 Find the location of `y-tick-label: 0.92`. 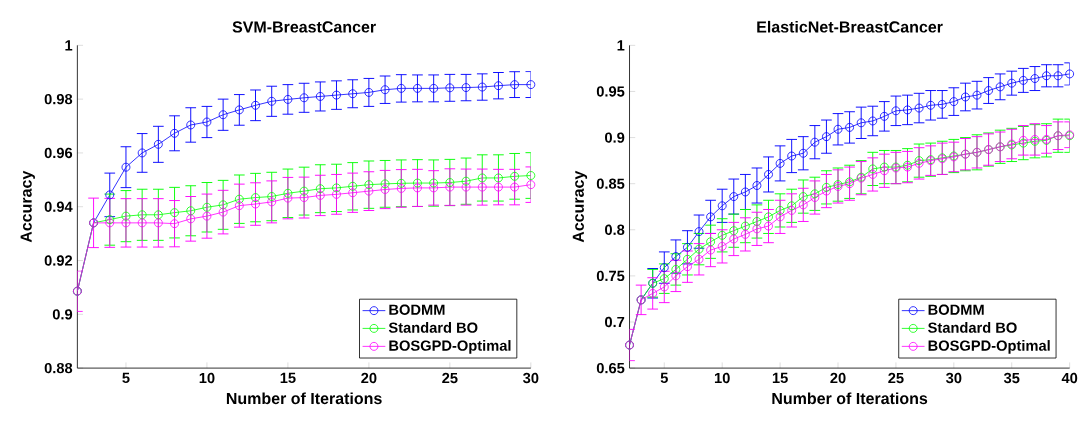

y-tick-label: 0.92 is located at coordinates (58, 260).